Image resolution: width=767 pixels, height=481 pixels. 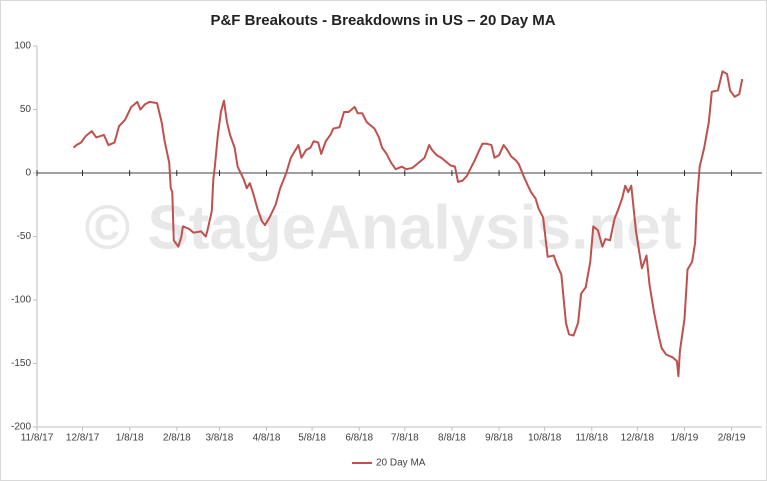 I want to click on x-tick-label: 6/8/18, so click(x=359, y=438).